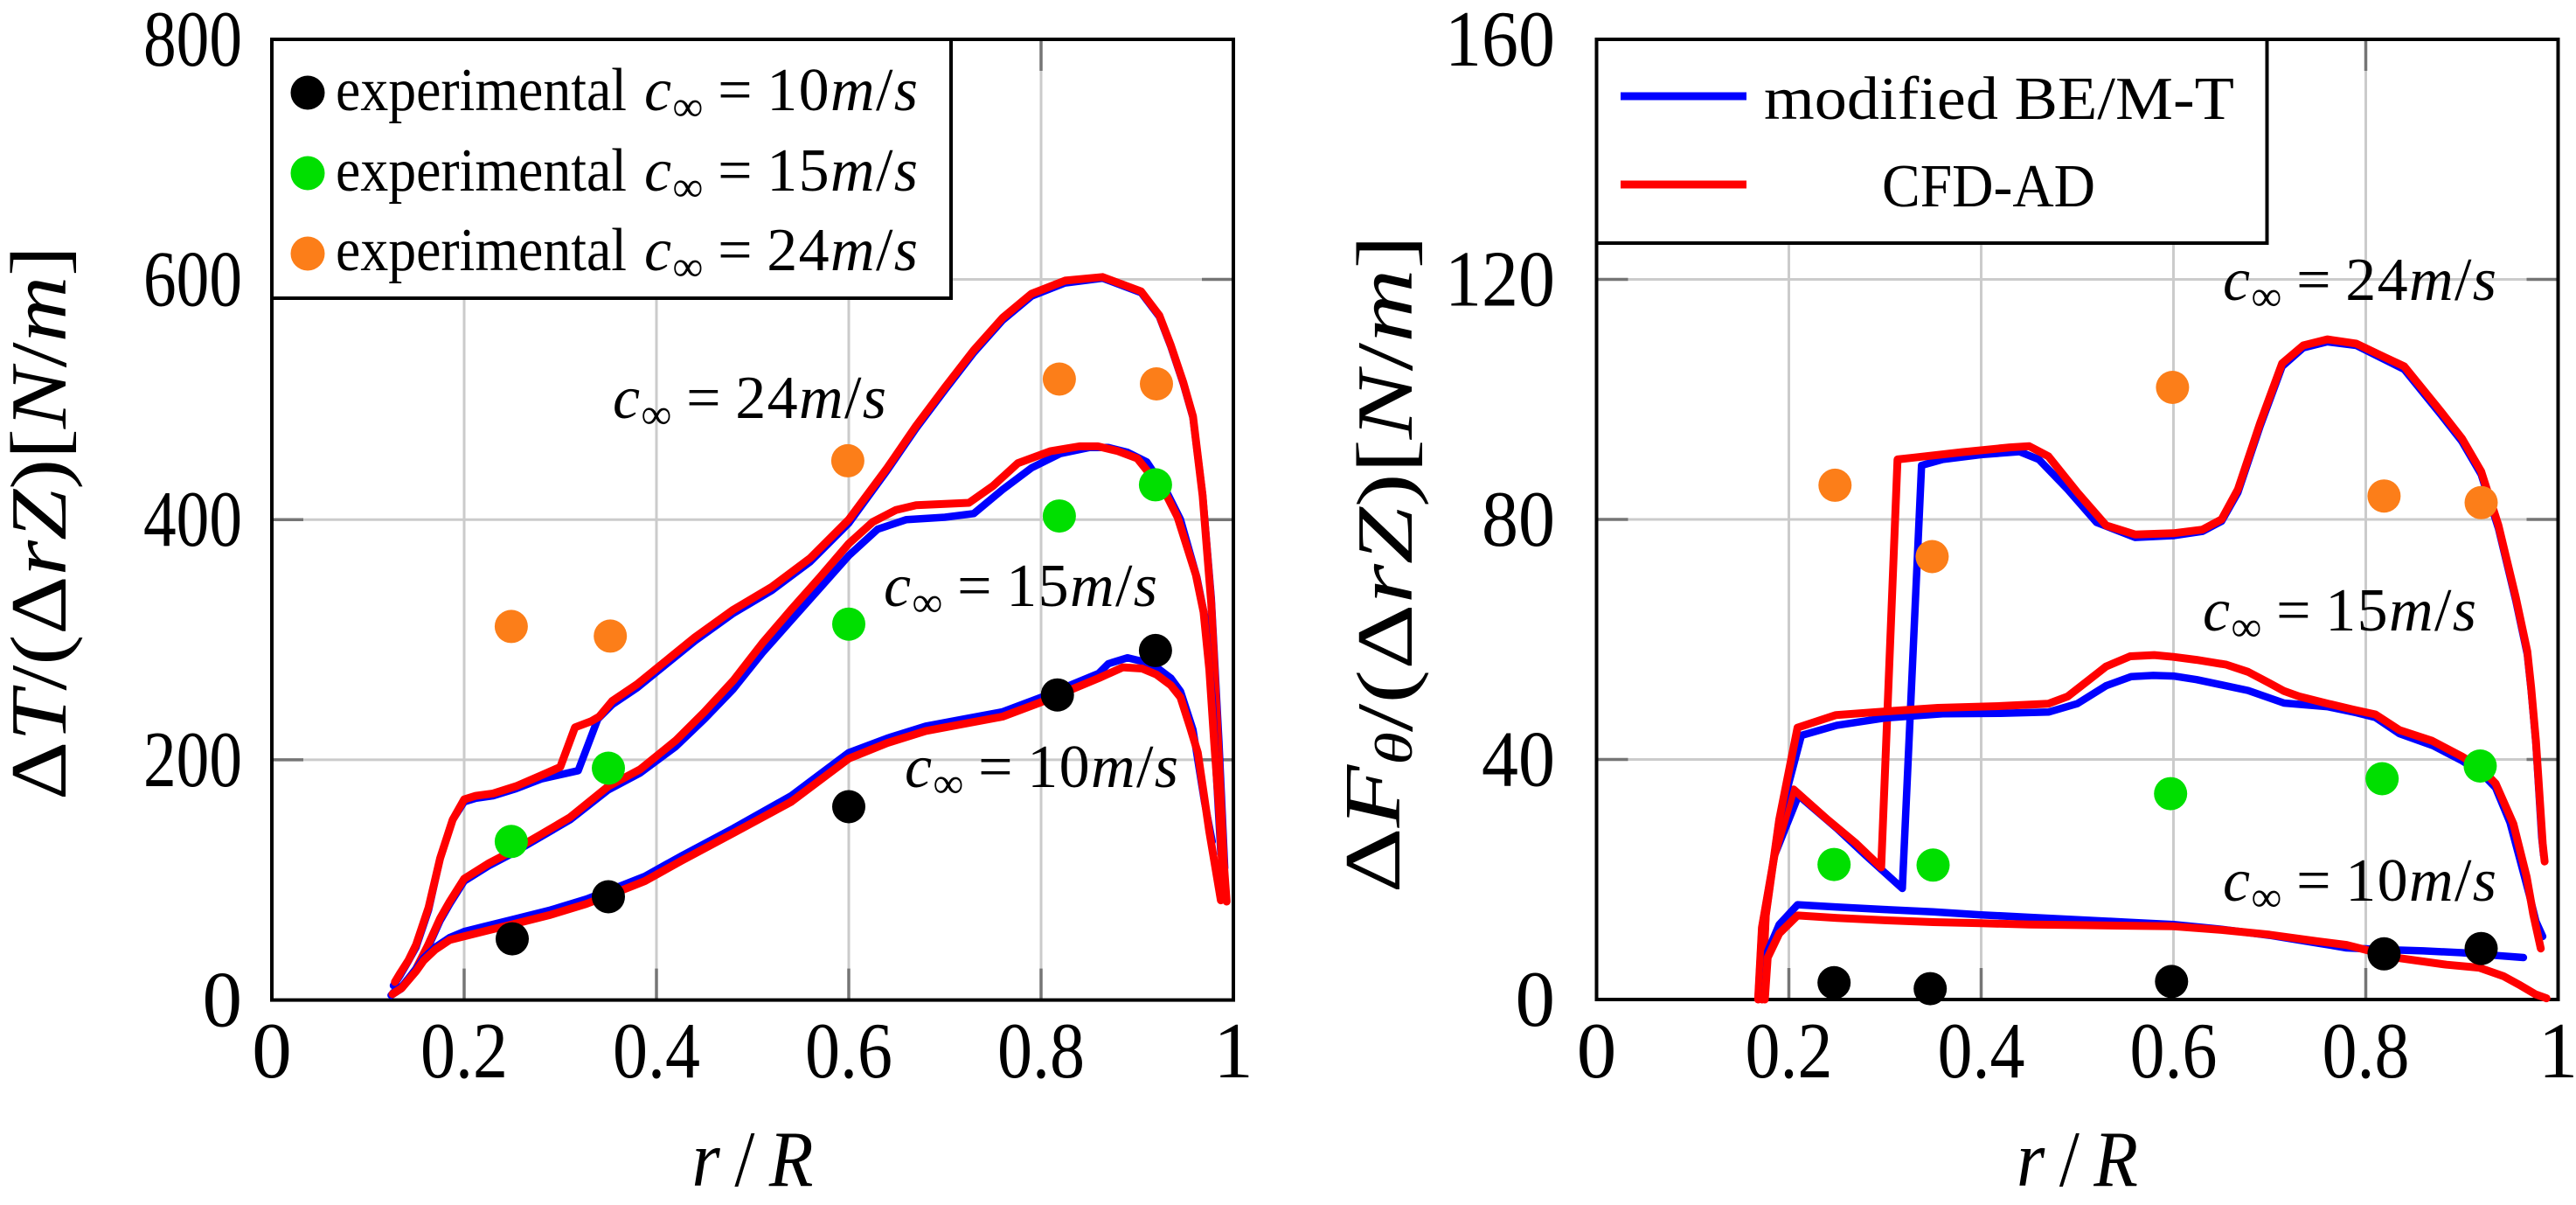 The width and height of the screenshot is (2576, 1205). I want to click on svg-text: CFD-AD, so click(1988, 186).